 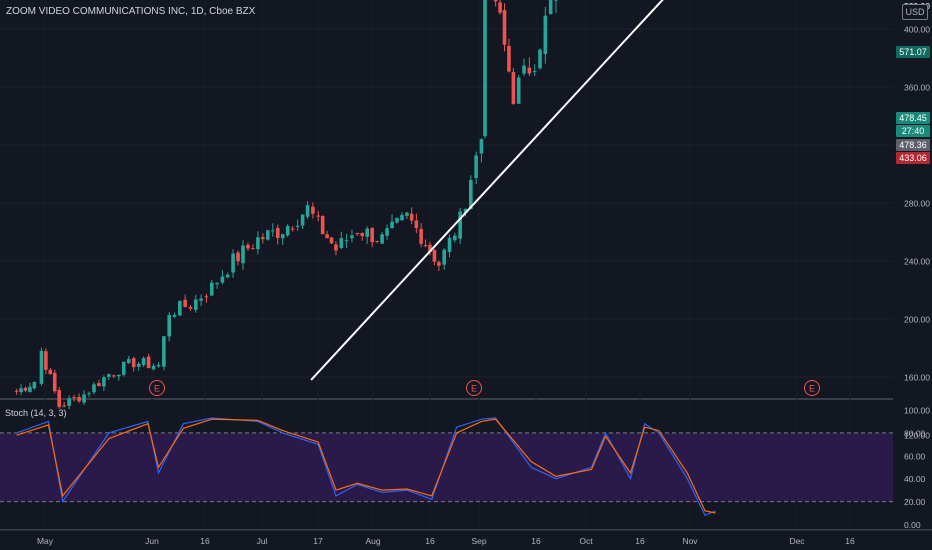 I want to click on stoch-y-tick-label: 100.00, so click(x=917, y=411).